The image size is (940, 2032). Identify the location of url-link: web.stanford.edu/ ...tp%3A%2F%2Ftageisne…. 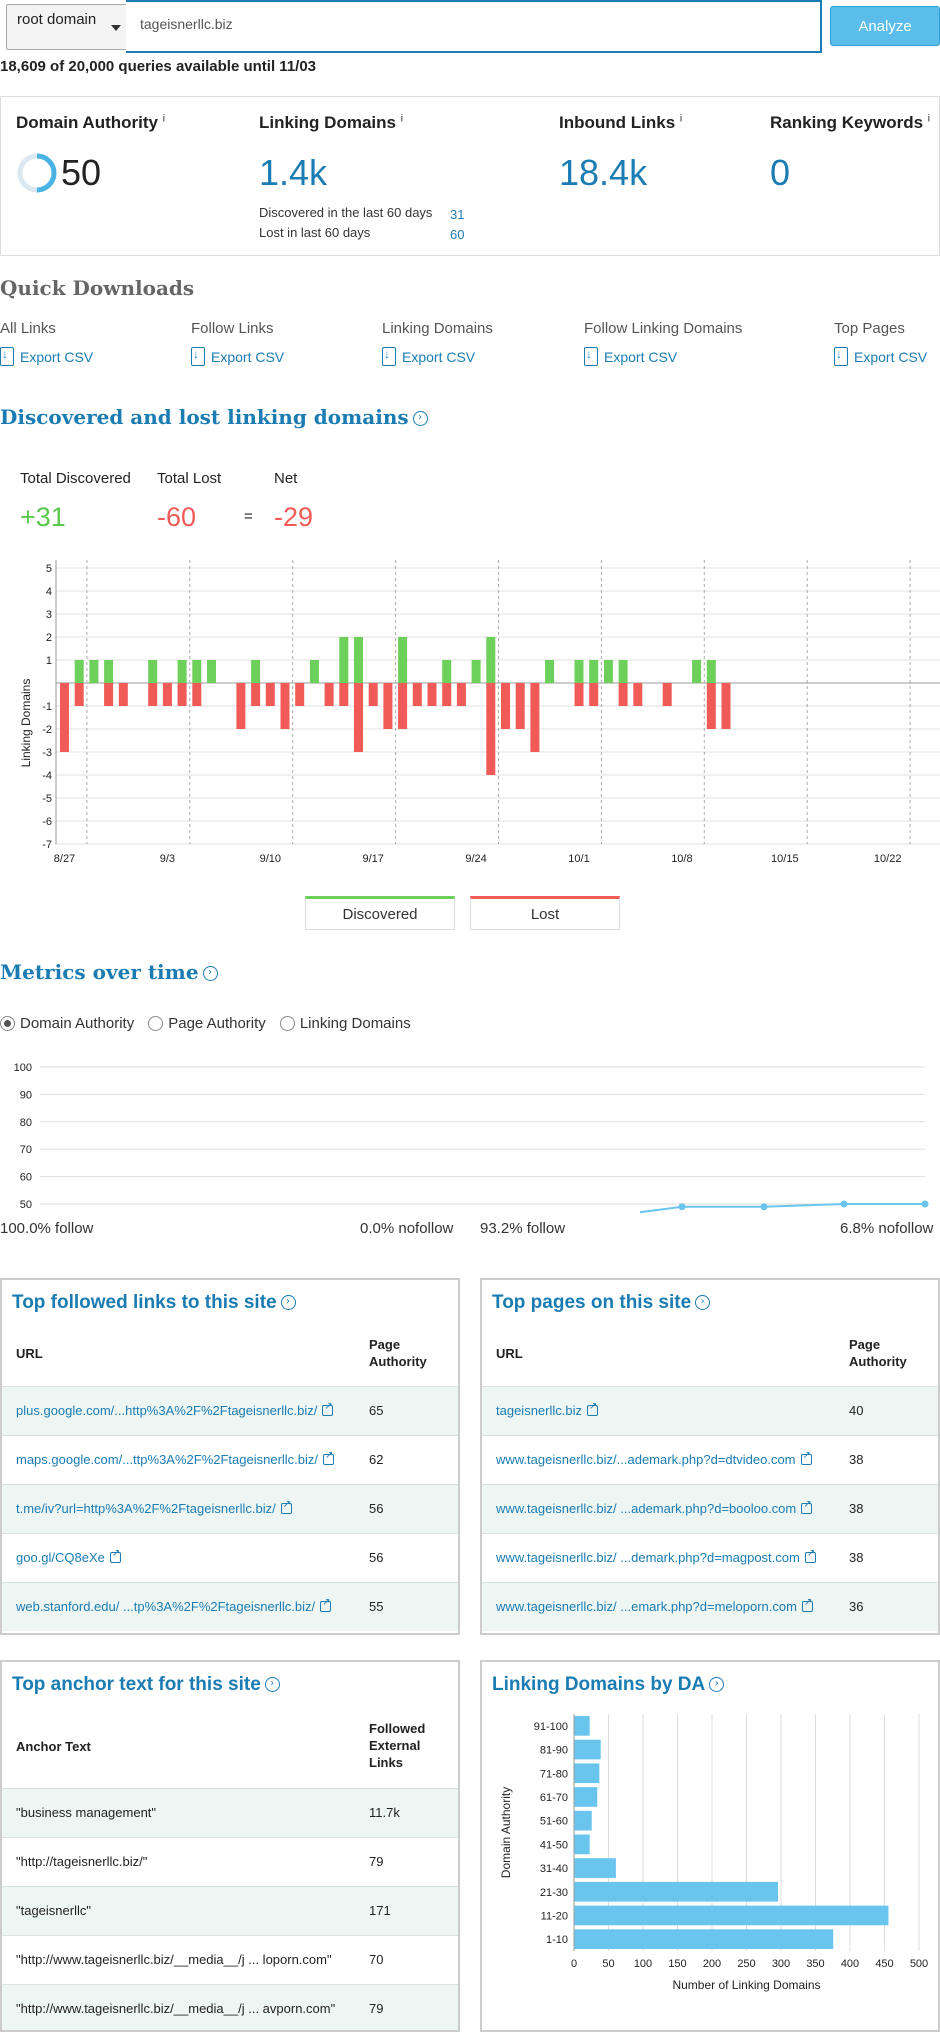
(174, 1605).